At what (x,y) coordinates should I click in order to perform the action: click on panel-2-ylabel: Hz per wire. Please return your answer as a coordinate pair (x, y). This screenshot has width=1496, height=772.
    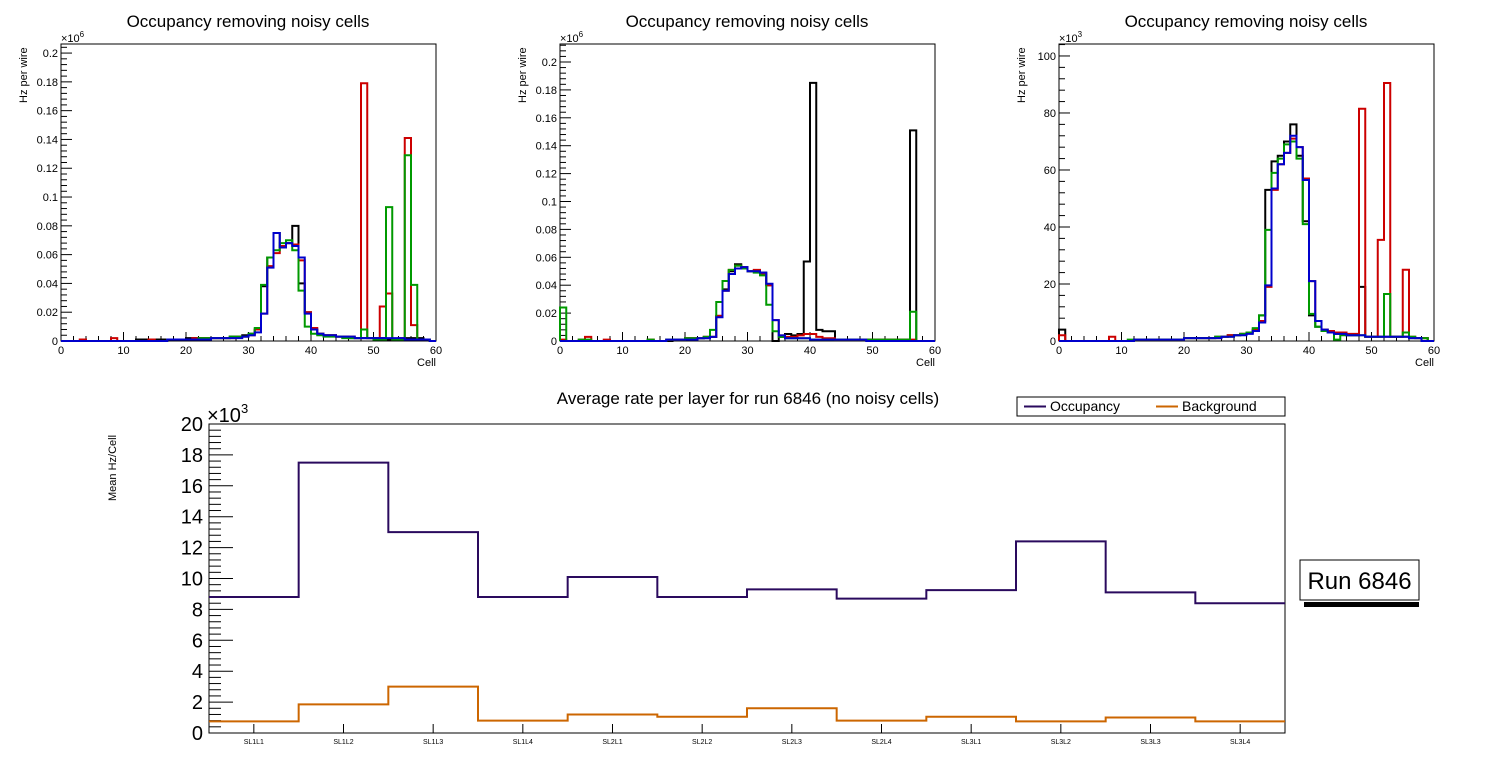
    Looking at the image, I should click on (523, 75).